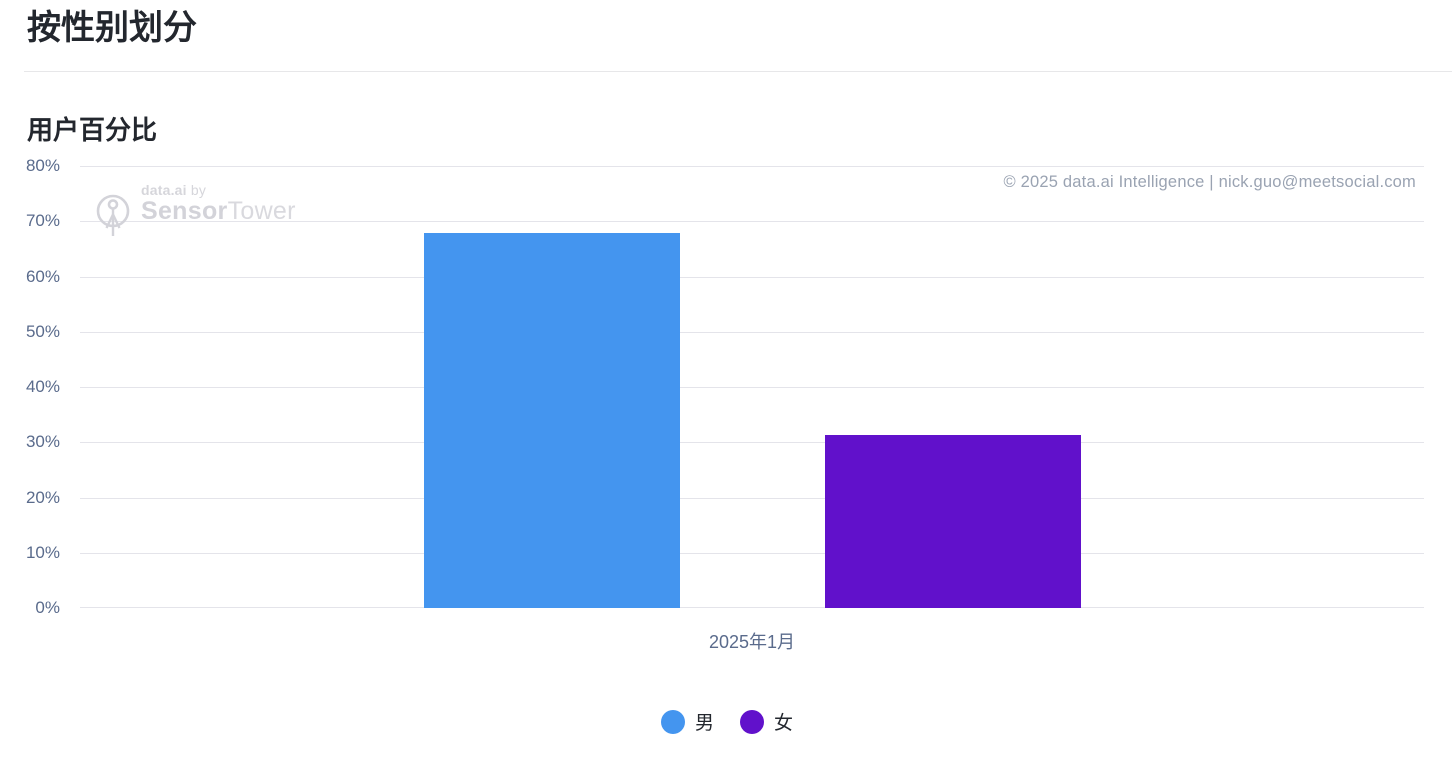 The image size is (1454, 768). What do you see at coordinates (42, 165) in the screenshot?
I see `y-tick-label: 80%` at bounding box center [42, 165].